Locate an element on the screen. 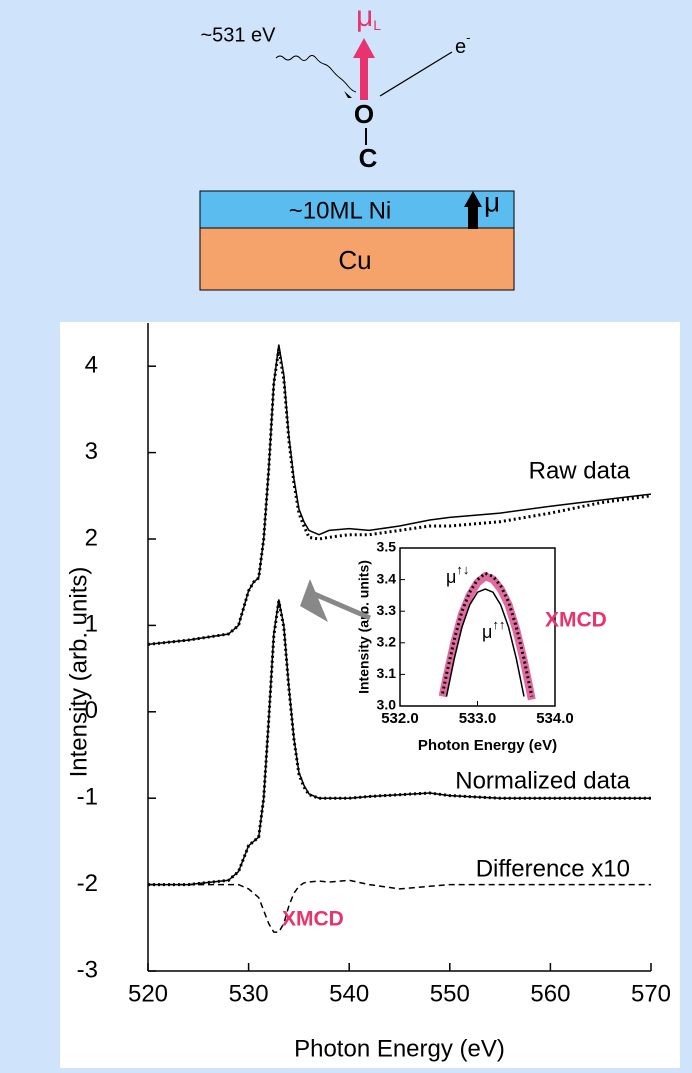  inset-annotation: μ↑↑ is located at coordinates (493, 629).